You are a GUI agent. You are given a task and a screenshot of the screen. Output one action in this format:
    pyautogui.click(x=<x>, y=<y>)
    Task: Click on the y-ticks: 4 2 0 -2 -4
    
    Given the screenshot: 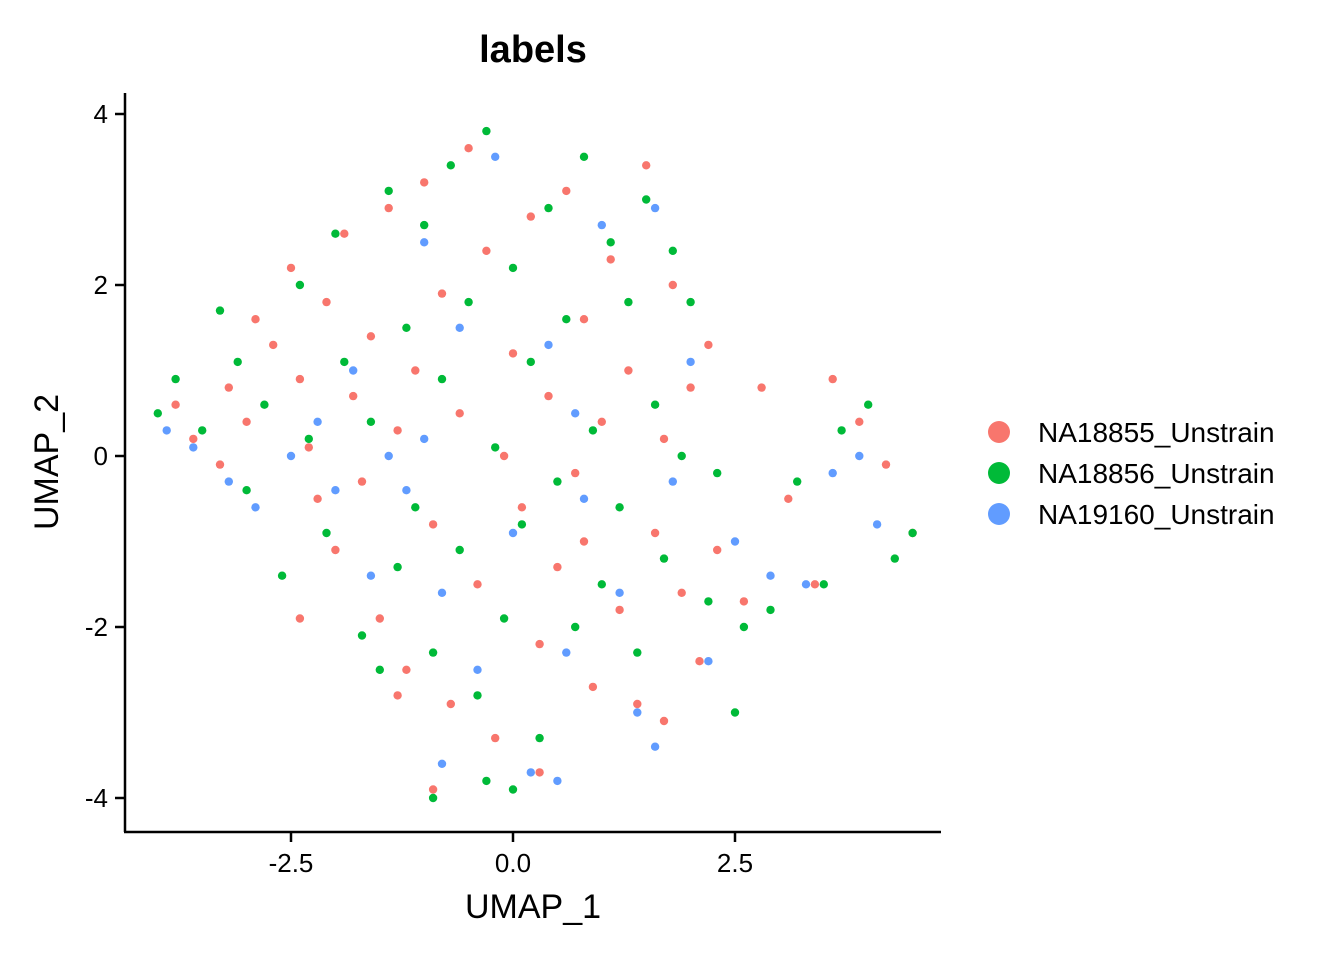 What is the action you would take?
    pyautogui.click(x=105, y=456)
    